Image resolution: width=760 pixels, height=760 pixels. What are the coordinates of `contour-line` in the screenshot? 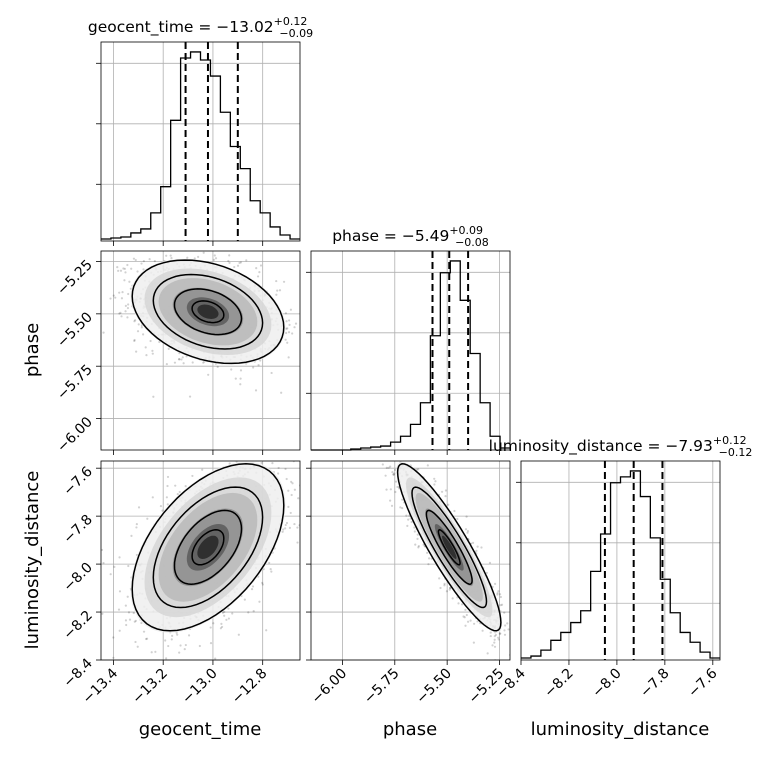 It's located at (208, 547).